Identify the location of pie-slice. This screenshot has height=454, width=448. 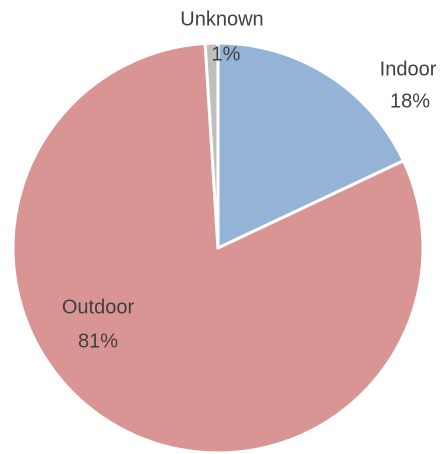
(211, 145).